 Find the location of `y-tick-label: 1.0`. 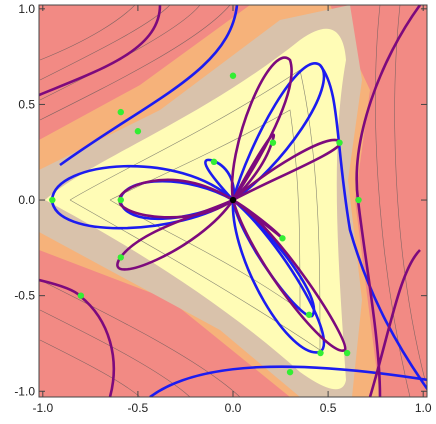

y-tick-label: 1.0 is located at coordinates (26, 9).